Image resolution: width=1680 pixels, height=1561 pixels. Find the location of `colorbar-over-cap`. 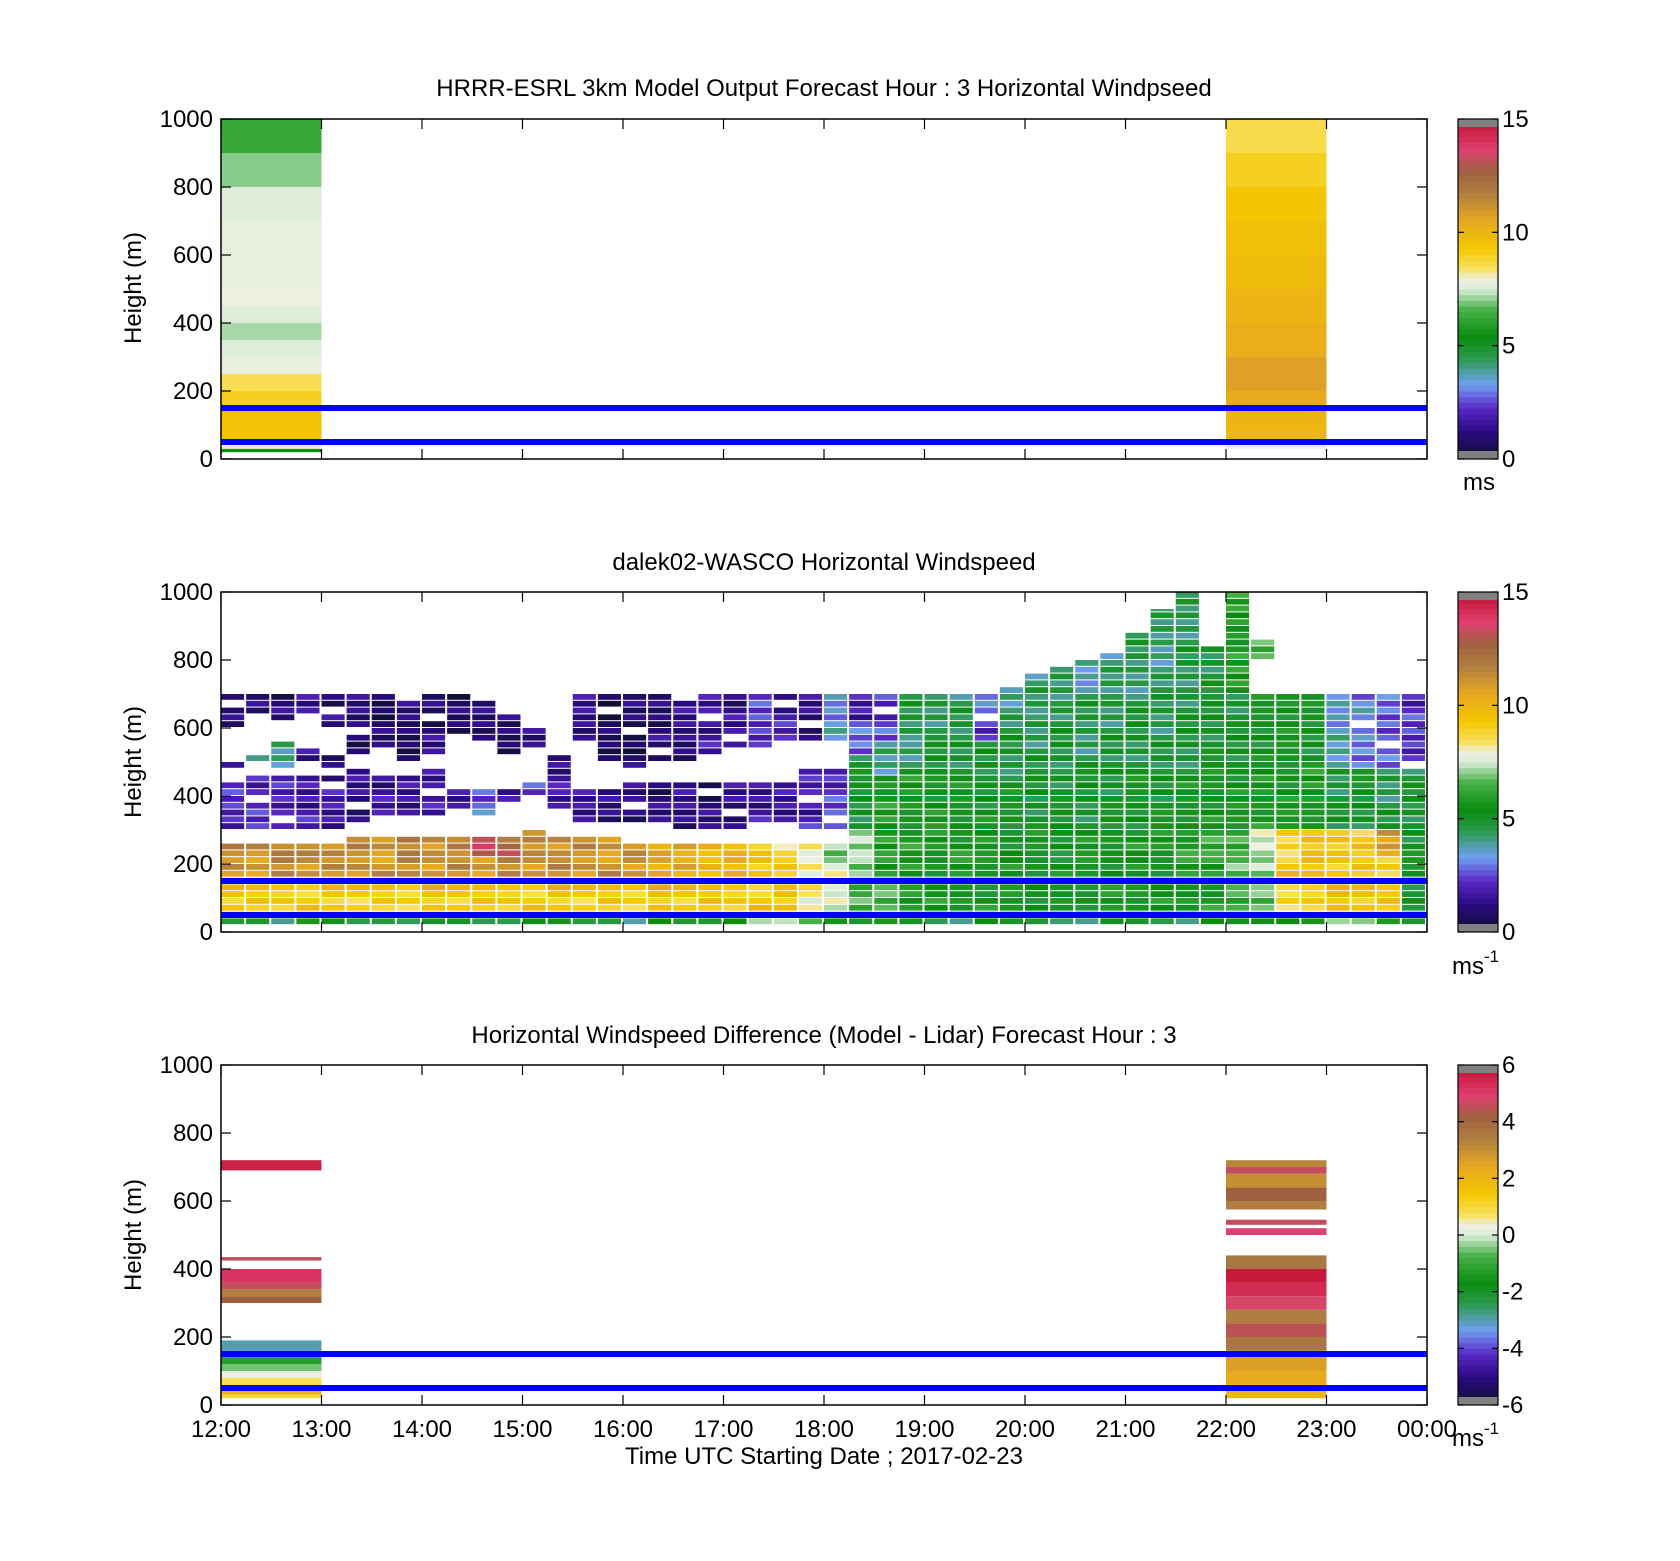

colorbar-over-cap is located at coordinates (1478, 596).